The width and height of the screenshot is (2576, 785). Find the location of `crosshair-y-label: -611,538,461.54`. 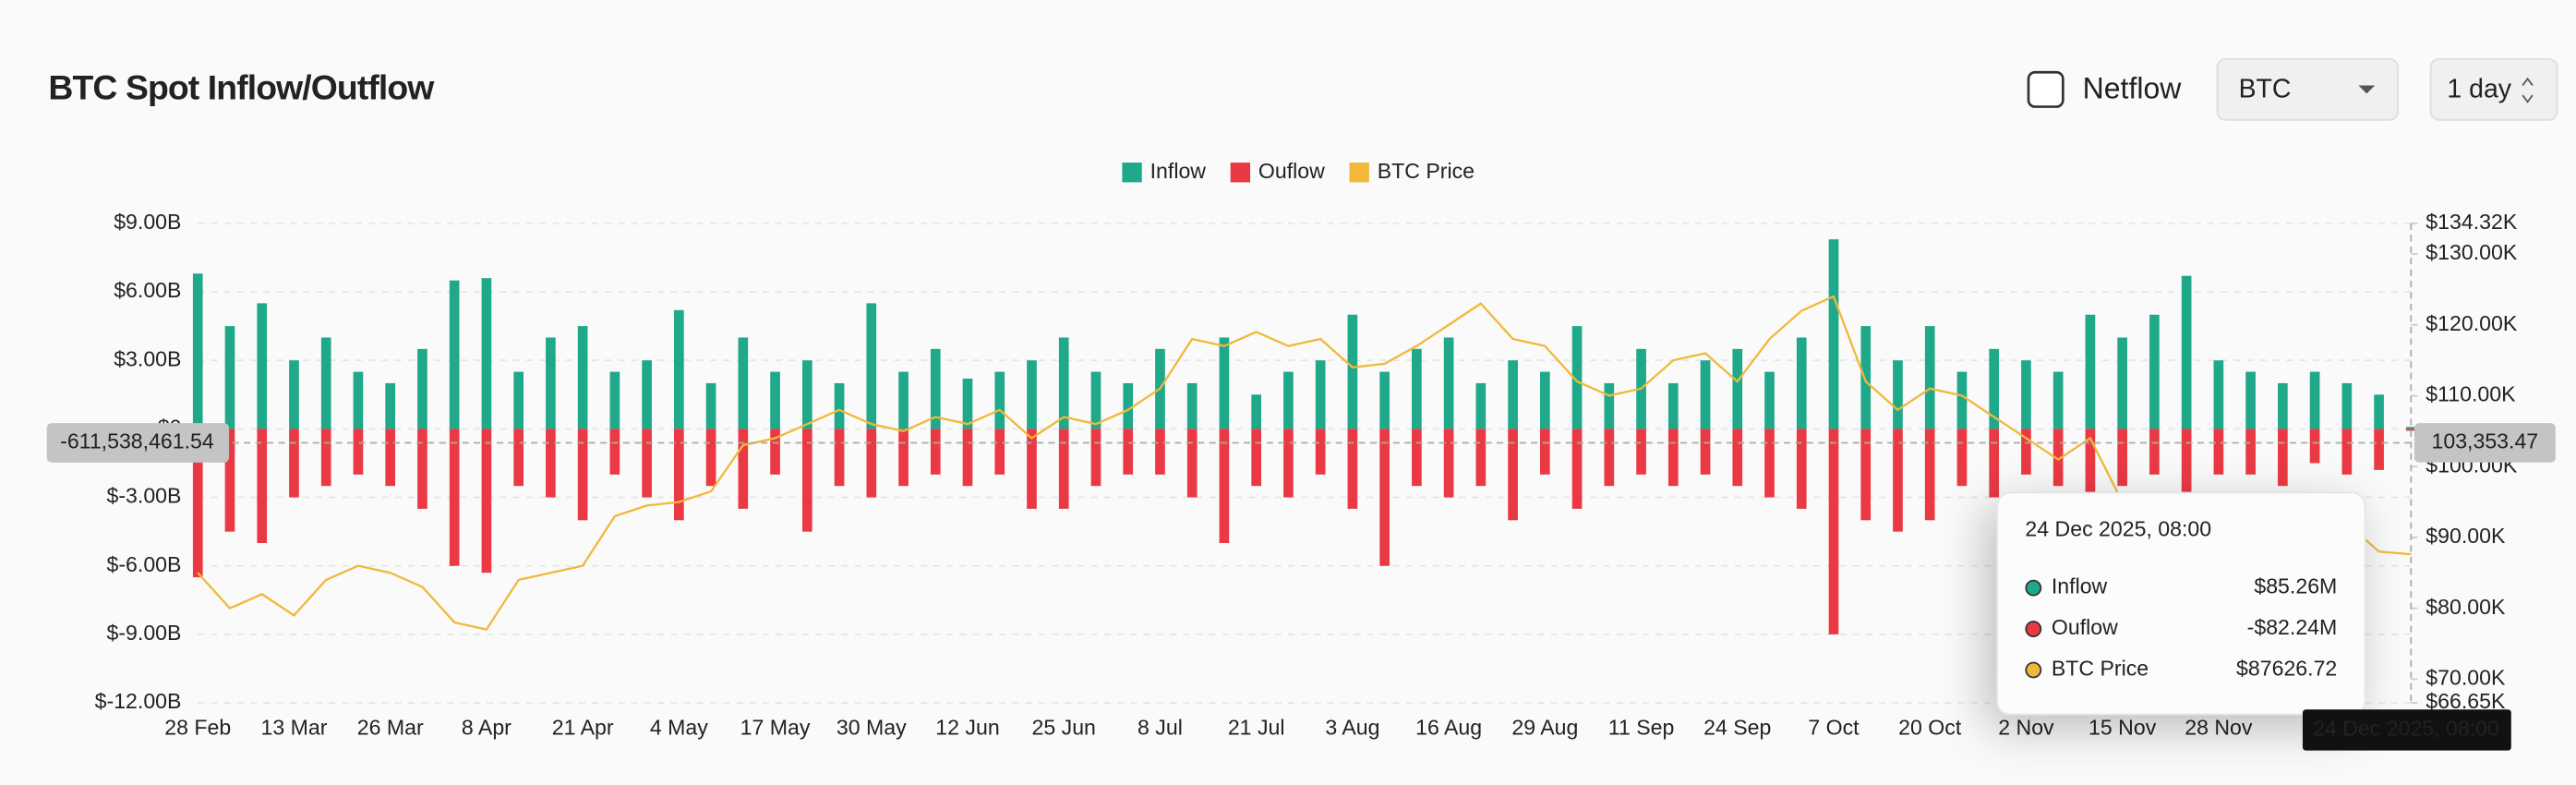

crosshair-y-label: -611,538,461.54 is located at coordinates (137, 441).